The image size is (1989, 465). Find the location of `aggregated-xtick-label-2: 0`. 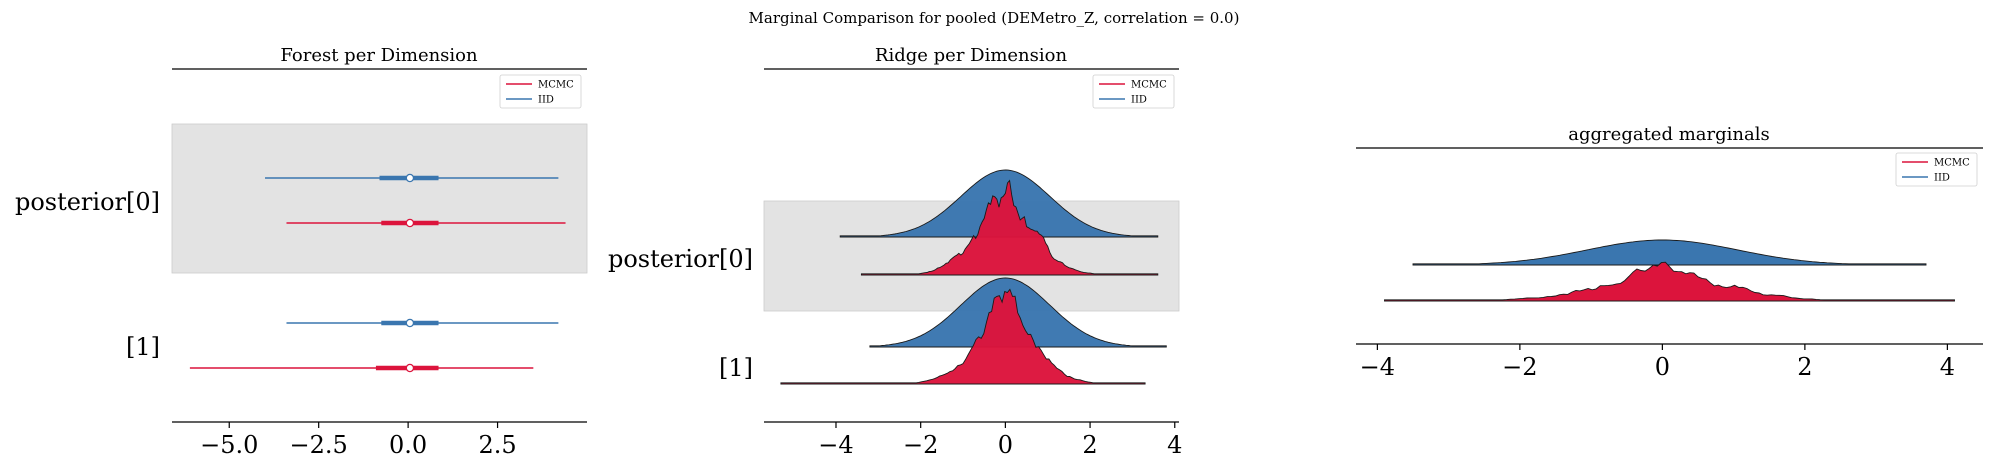

aggregated-xtick-label-2: 0 is located at coordinates (1662, 367).